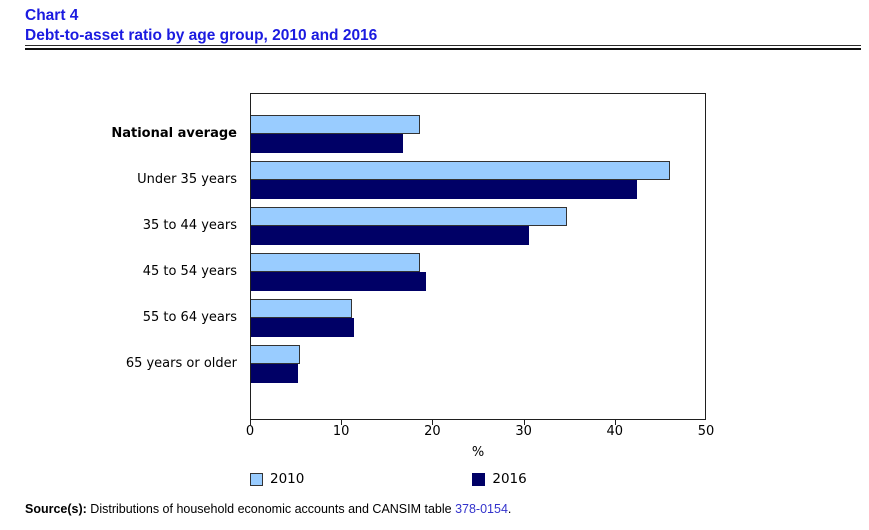  What do you see at coordinates (250, 431) in the screenshot?
I see `tick-label: 0` at bounding box center [250, 431].